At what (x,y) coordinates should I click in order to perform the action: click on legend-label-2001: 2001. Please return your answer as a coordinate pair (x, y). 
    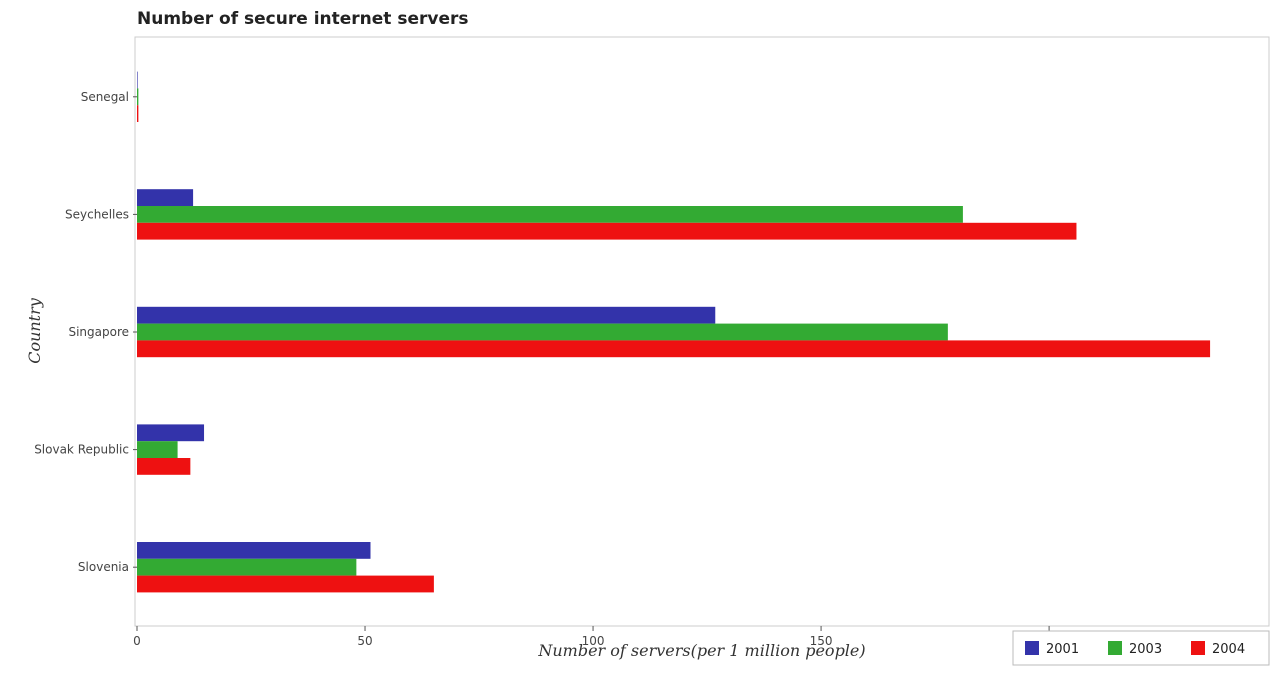
    Looking at the image, I should click on (1062, 649).